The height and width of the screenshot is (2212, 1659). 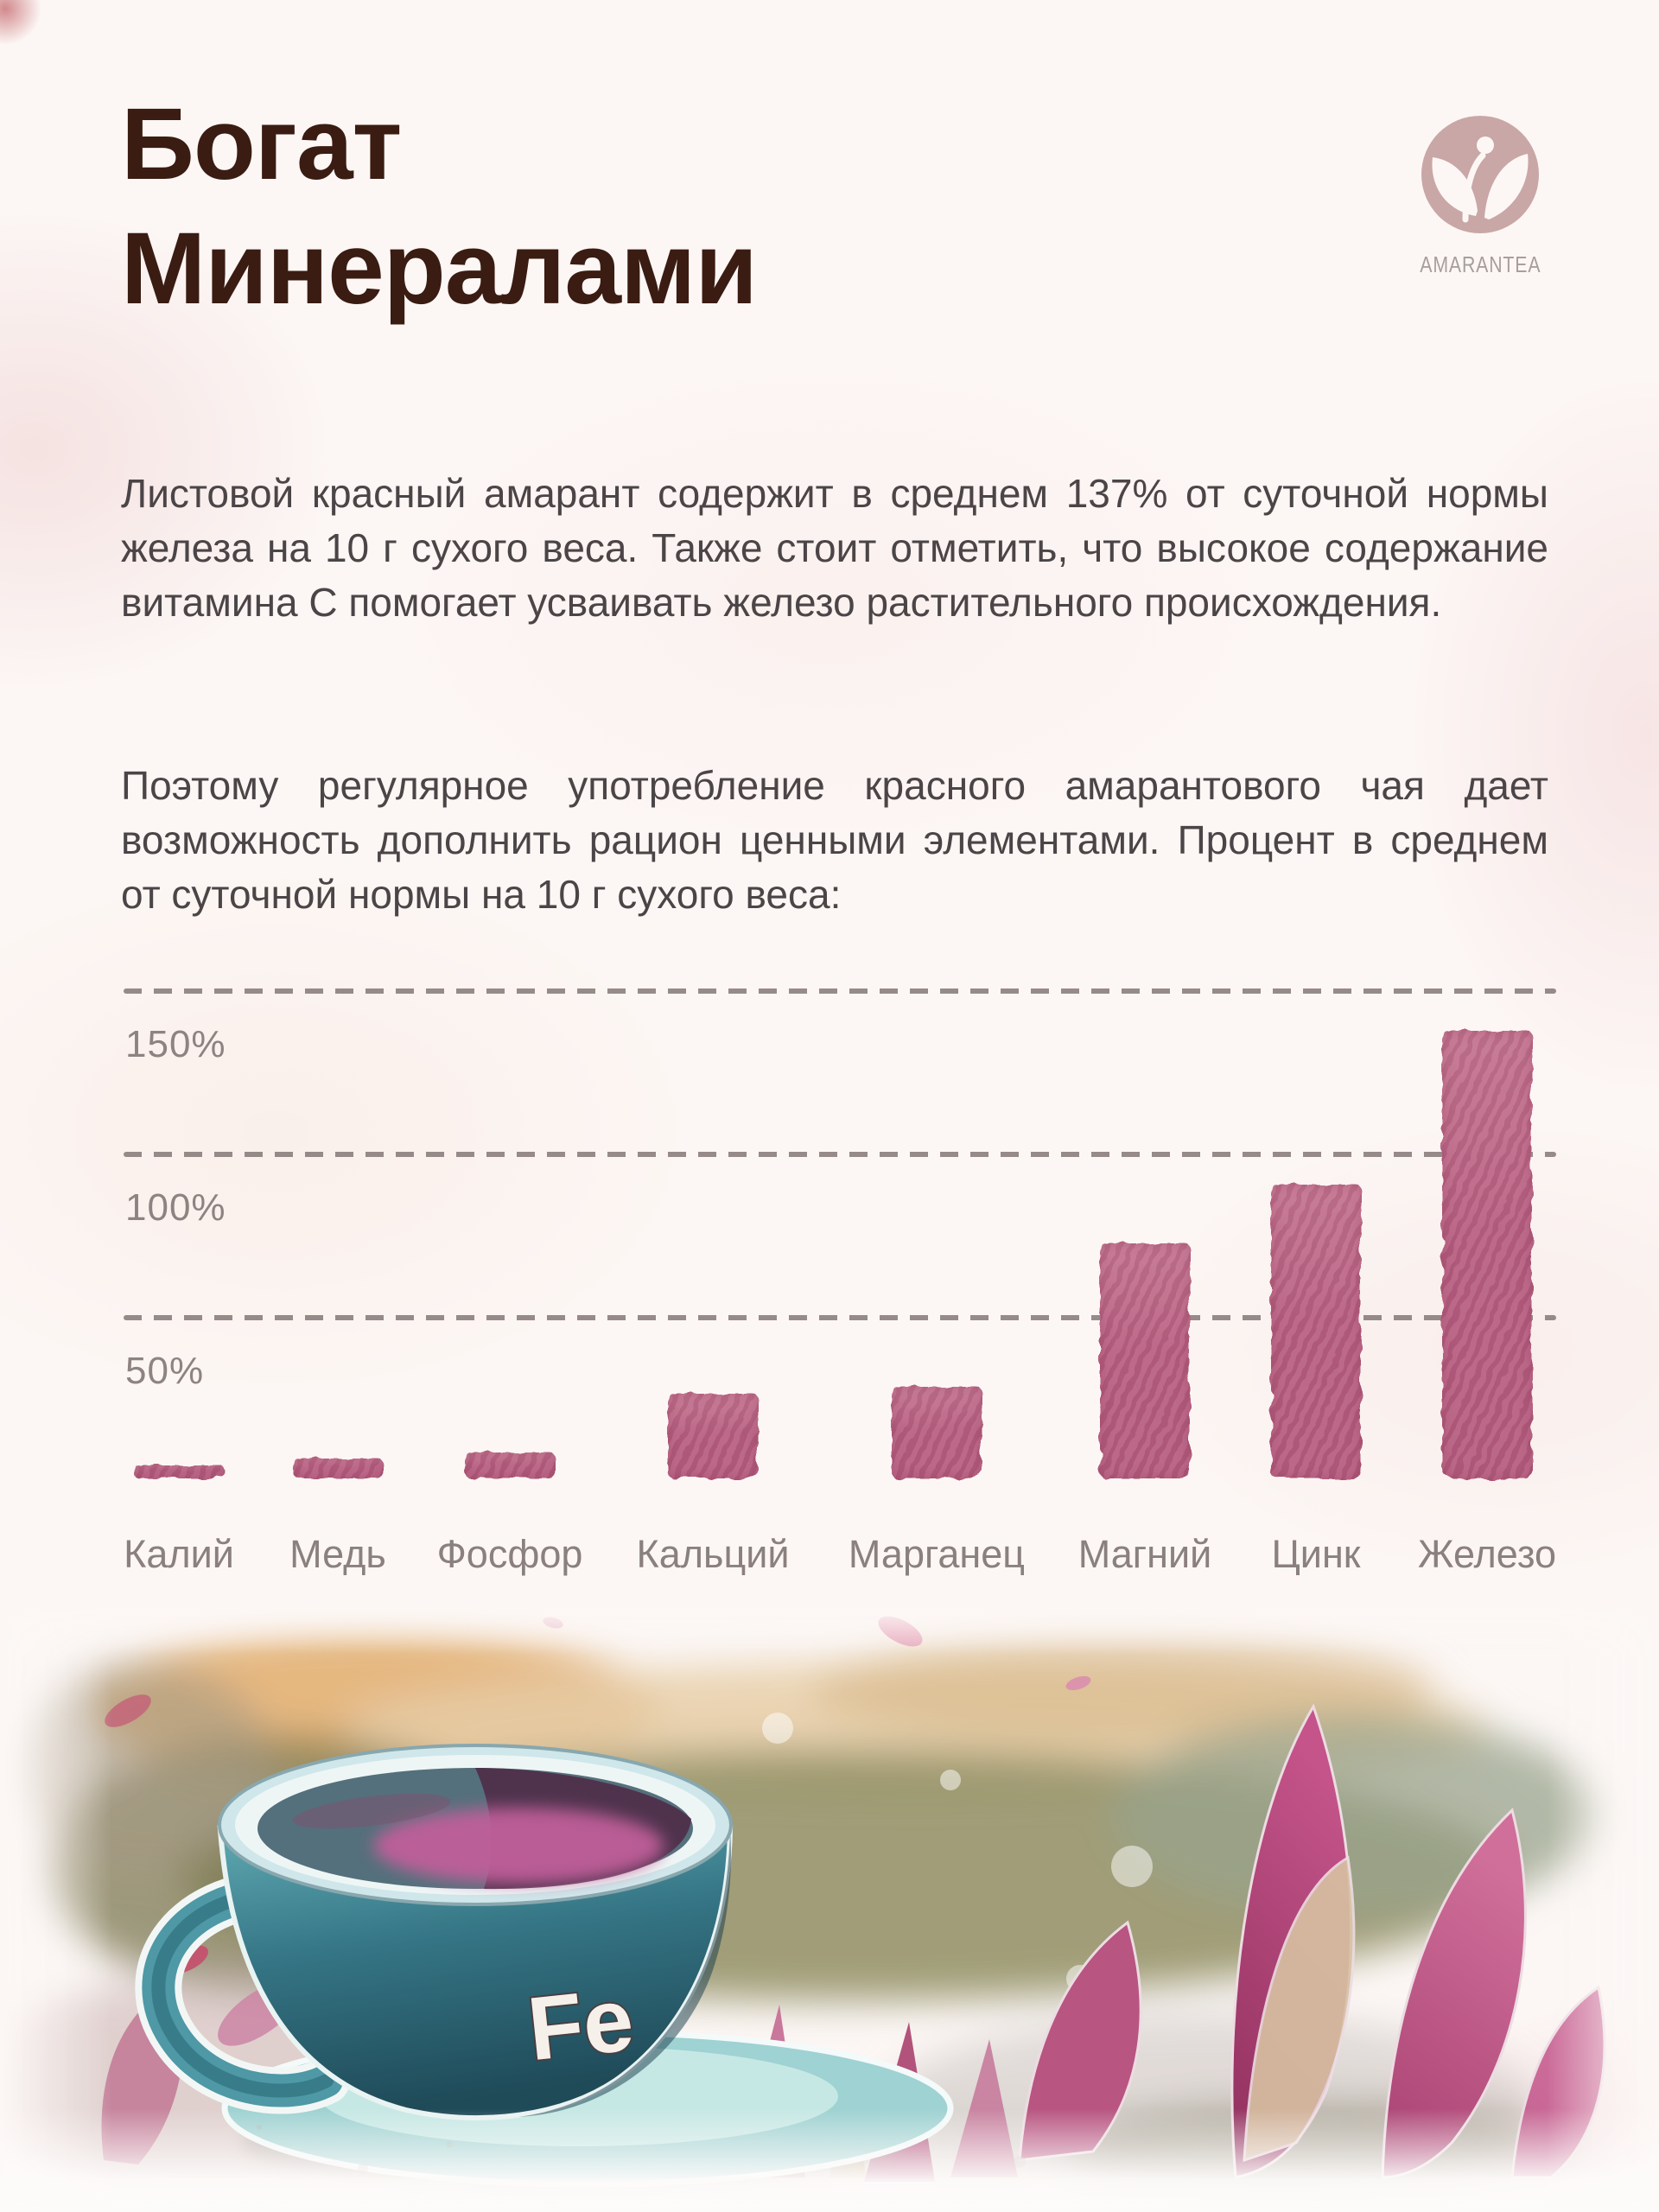 What do you see at coordinates (937, 1432) in the screenshot?
I see `bar-Марганец` at bounding box center [937, 1432].